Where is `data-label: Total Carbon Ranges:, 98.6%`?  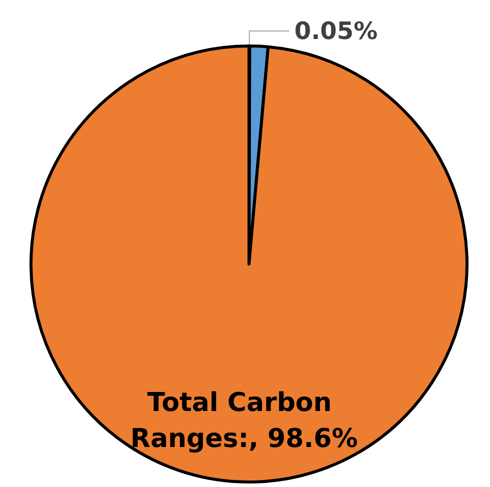 data-label: Total Carbon Ranges:, 98.6% is located at coordinates (244, 421).